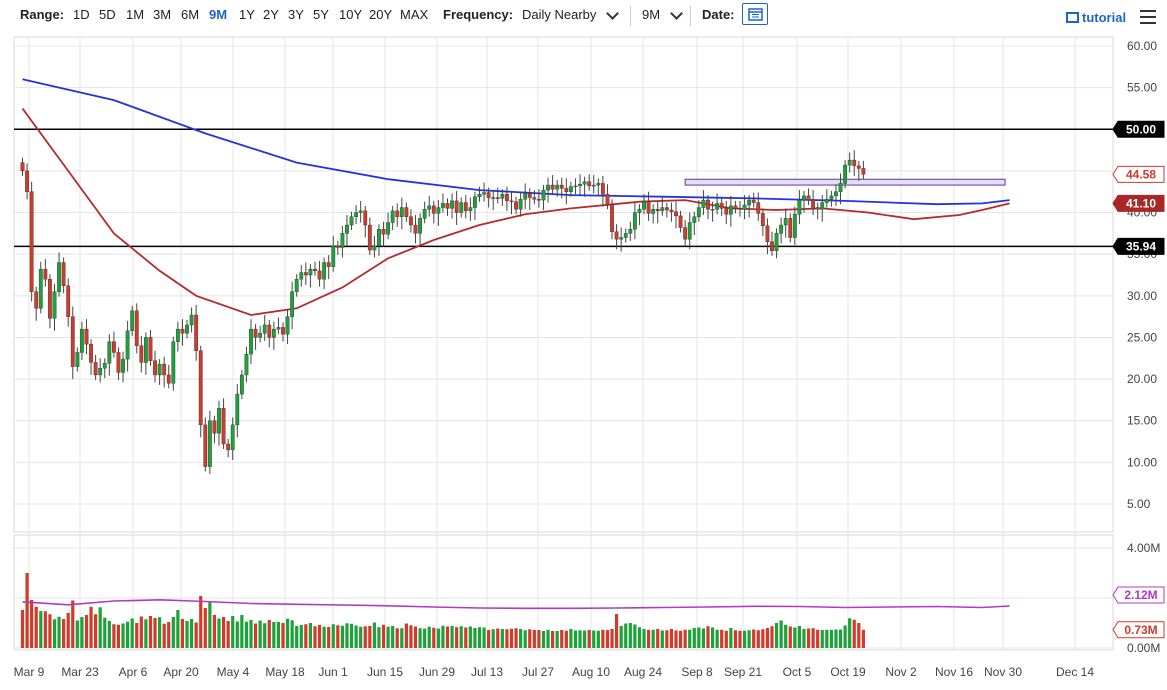  What do you see at coordinates (351, 14) in the screenshot?
I see `range-button-10y: 10Y` at bounding box center [351, 14].